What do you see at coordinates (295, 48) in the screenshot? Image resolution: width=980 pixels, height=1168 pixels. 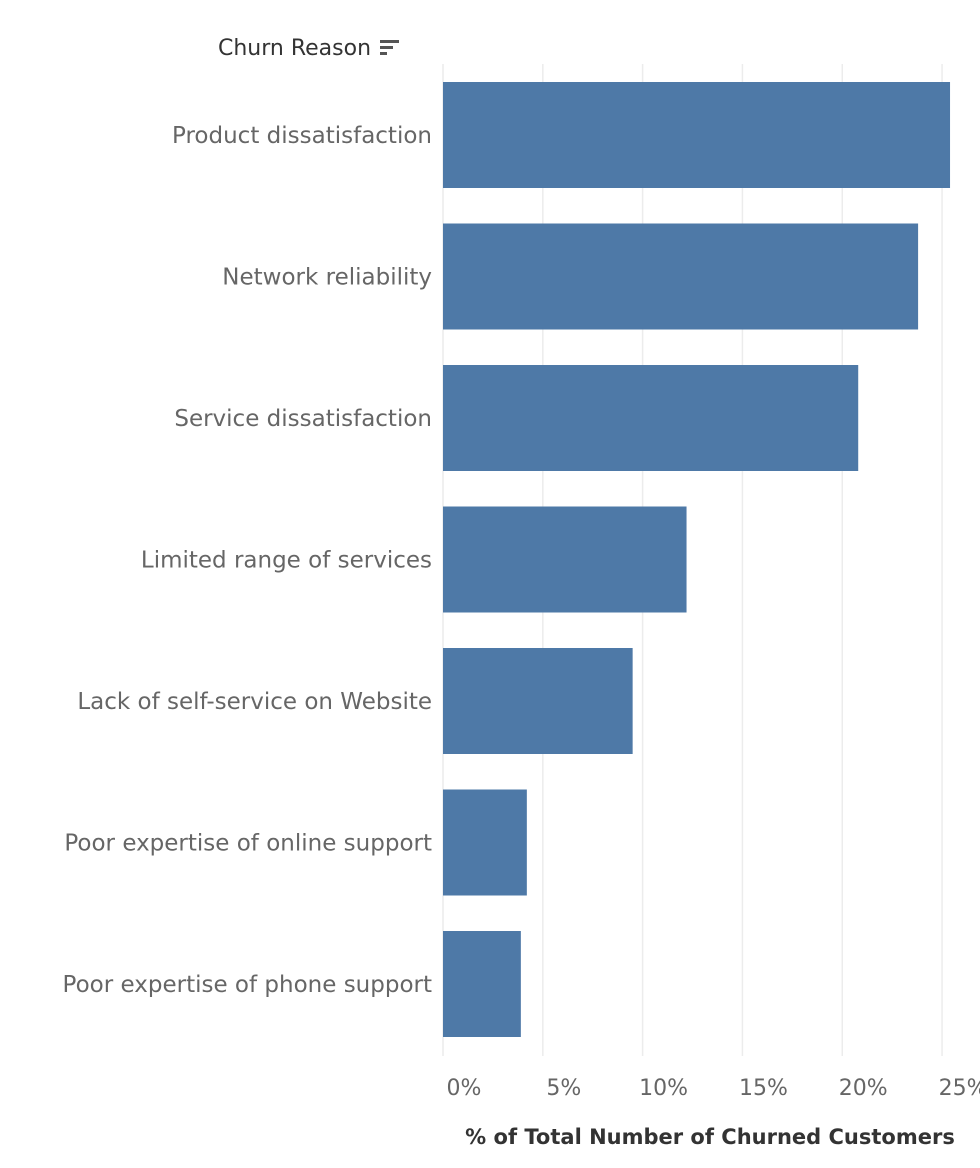 I see `churn-reason-title: Churn Reason` at bounding box center [295, 48].